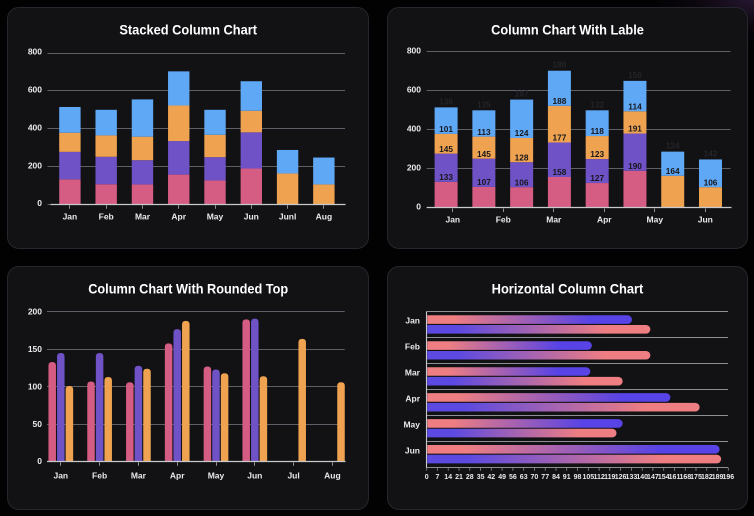 The width and height of the screenshot is (754, 516). What do you see at coordinates (710, 153) in the screenshot?
I see `svg-text: 142` at bounding box center [710, 153].